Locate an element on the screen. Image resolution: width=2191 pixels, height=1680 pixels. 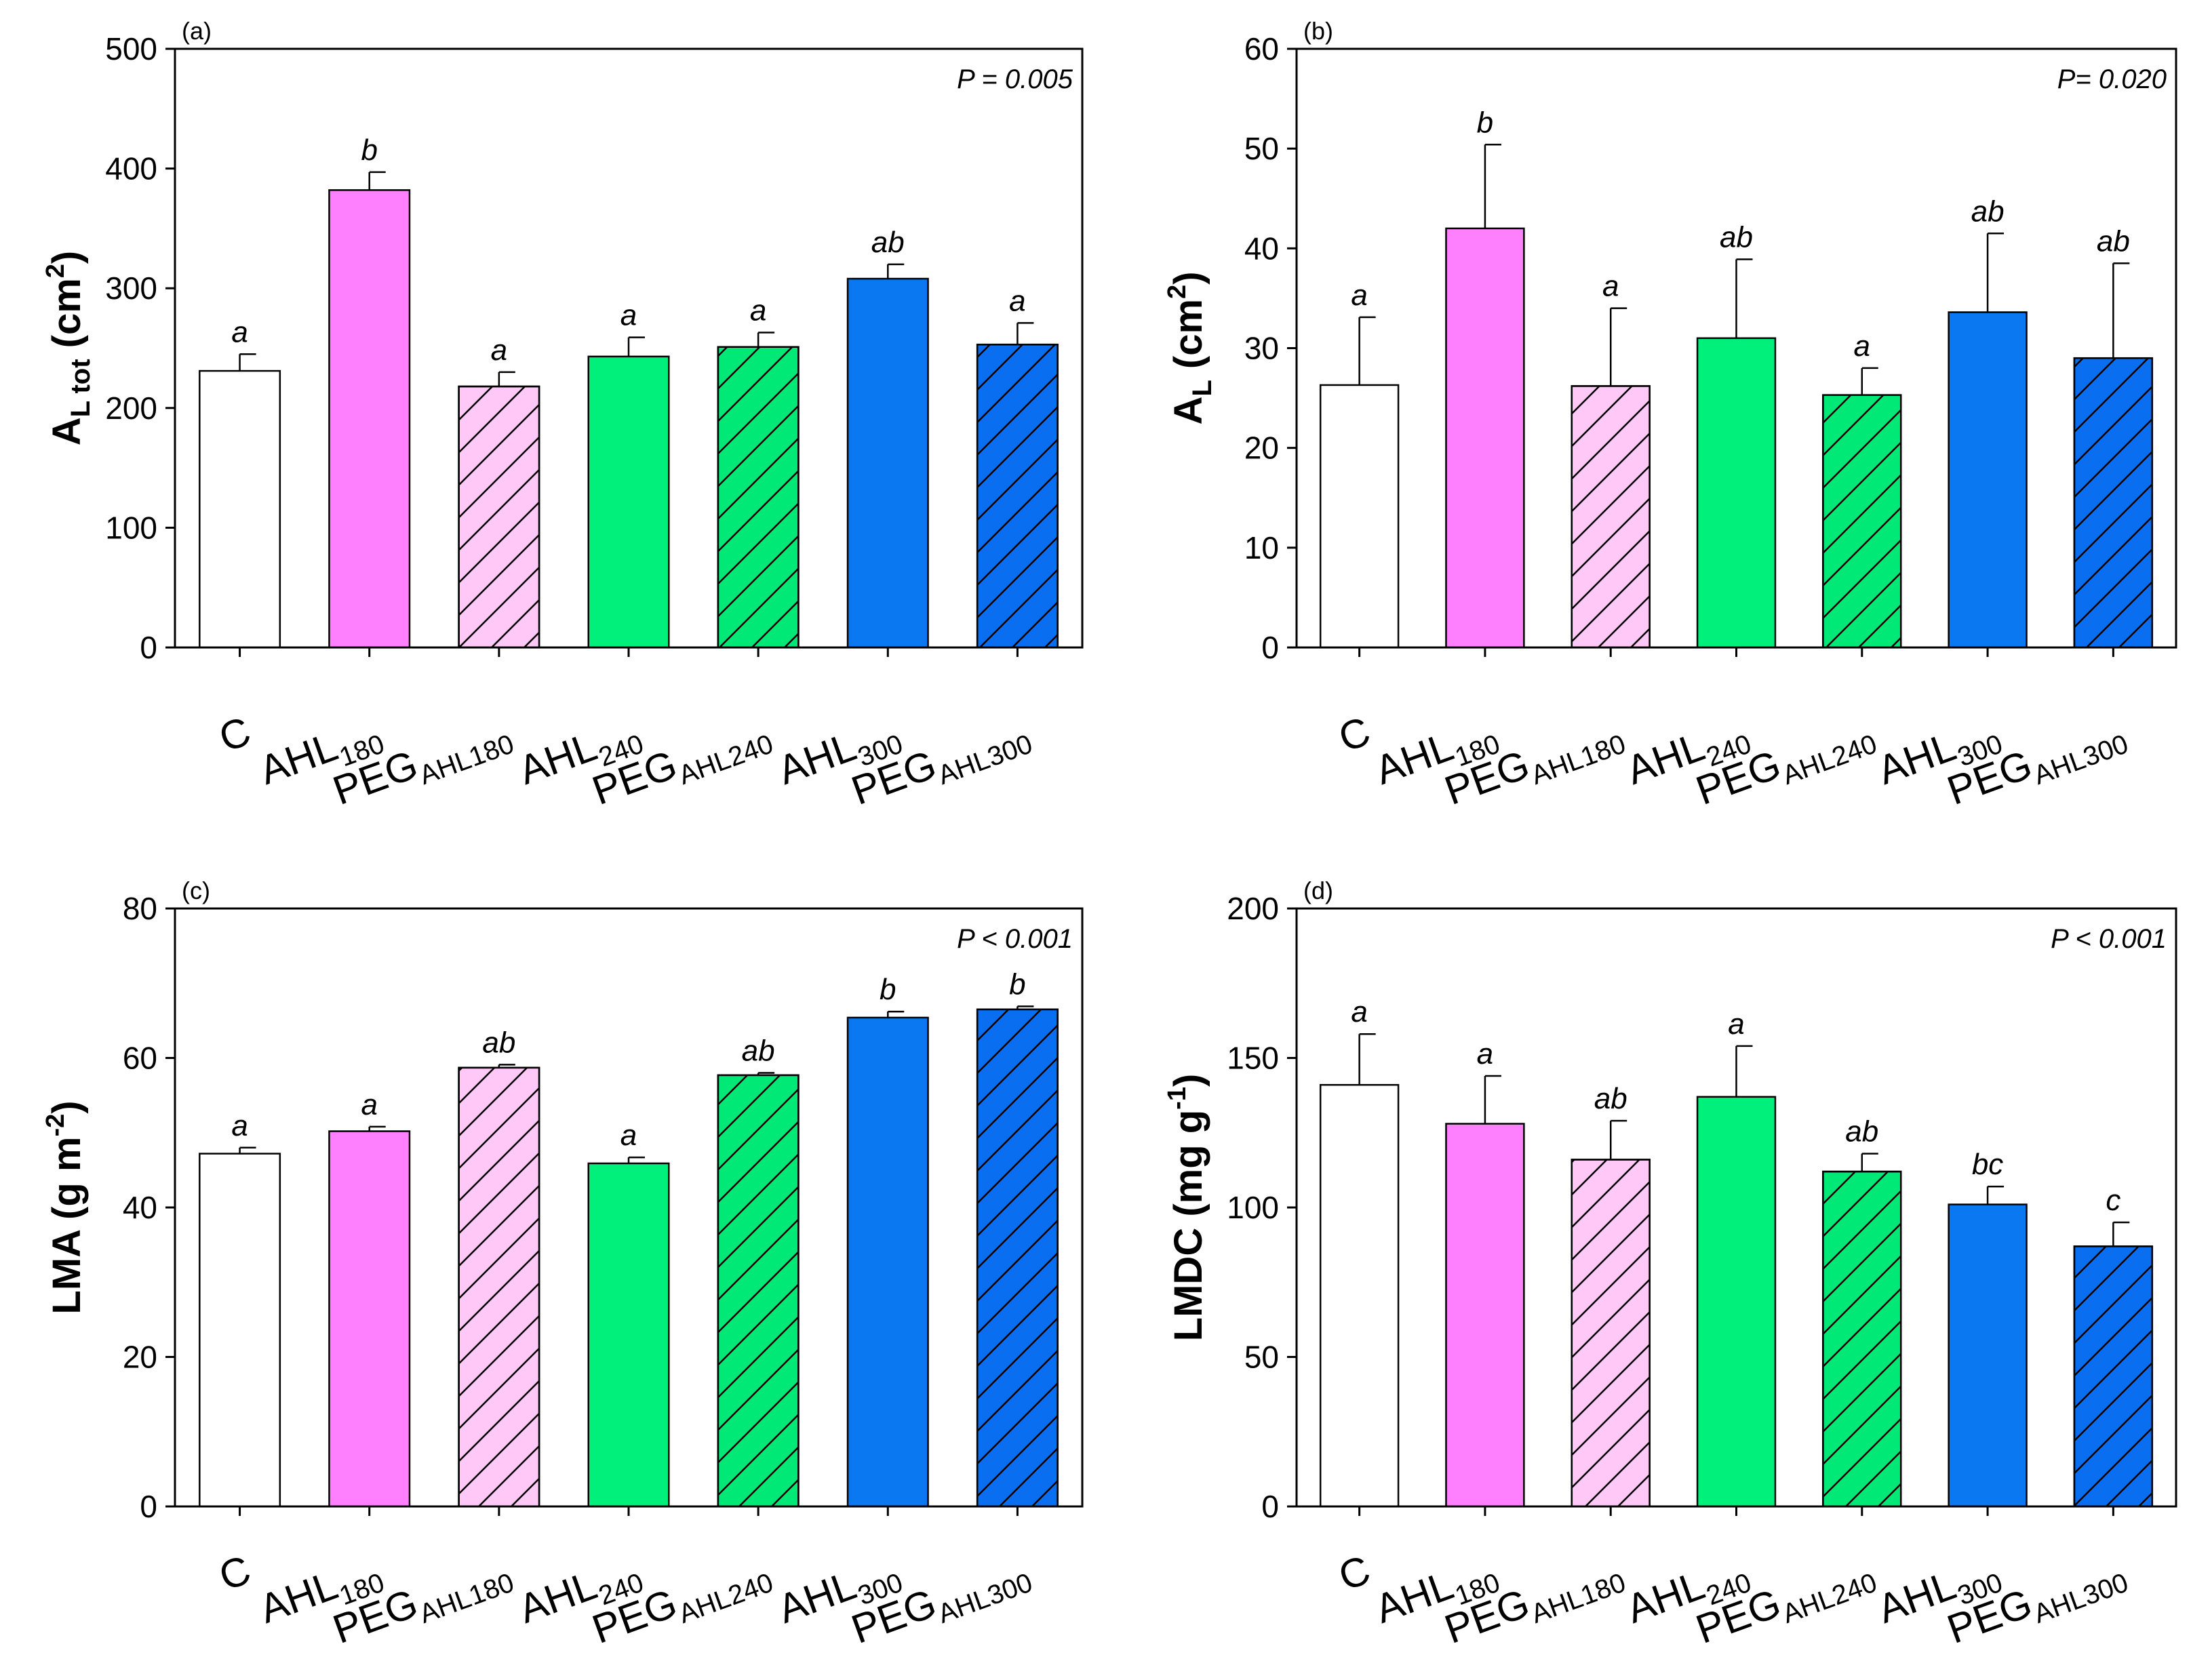
y-axis-label-part: L is located at coordinates (1202, 388).